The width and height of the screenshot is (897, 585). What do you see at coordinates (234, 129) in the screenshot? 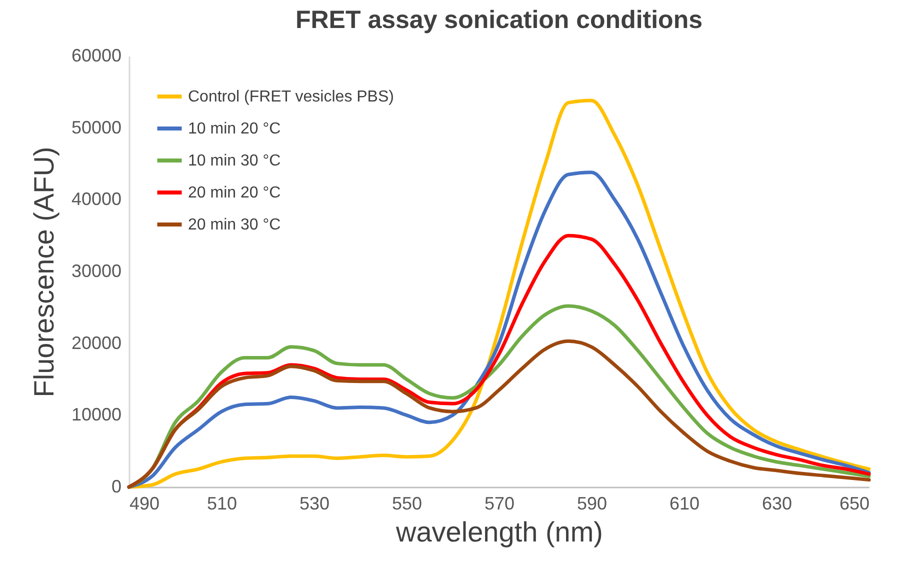
I see `legend-label: 10 min 20 °C` at bounding box center [234, 129].